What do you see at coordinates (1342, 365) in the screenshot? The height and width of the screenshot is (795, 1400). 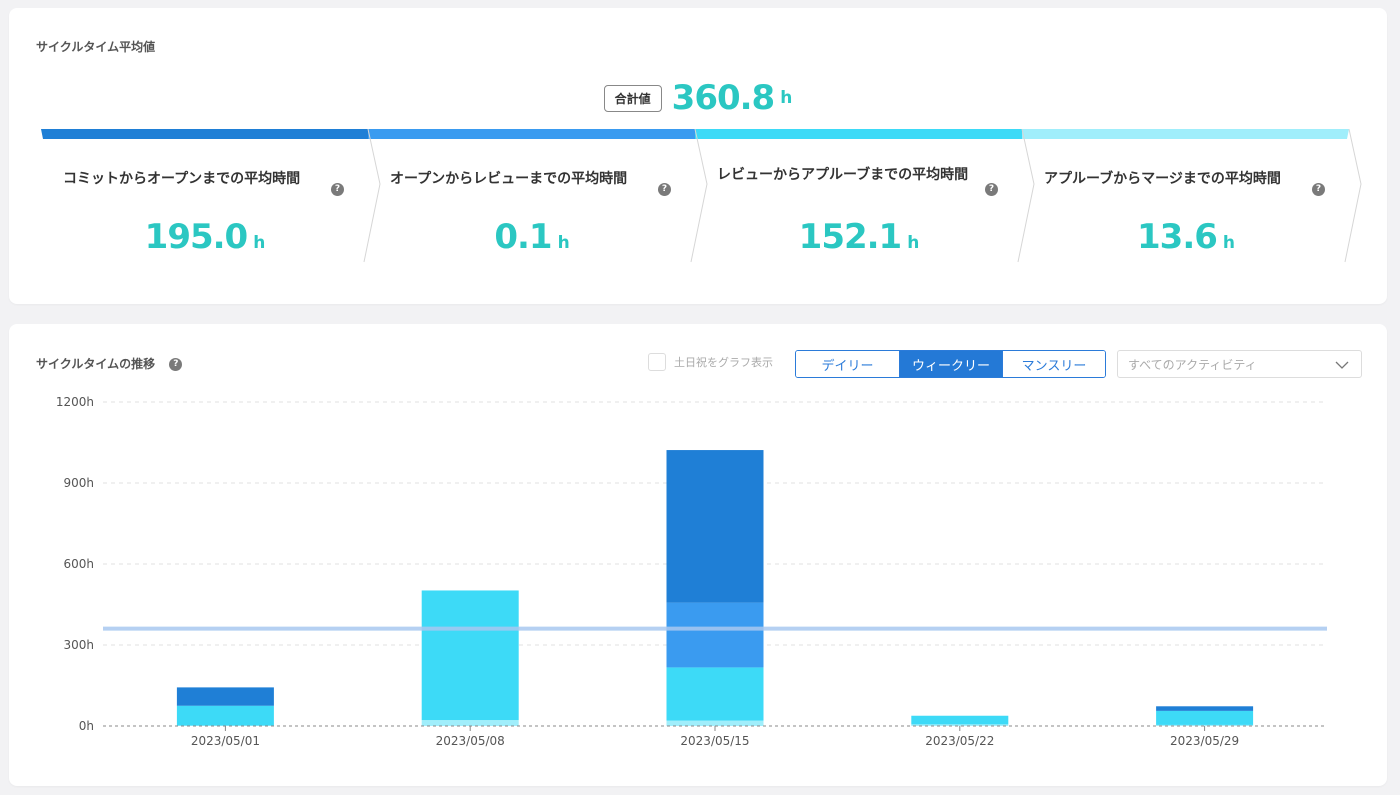 I see `chevron-down-icon` at bounding box center [1342, 365].